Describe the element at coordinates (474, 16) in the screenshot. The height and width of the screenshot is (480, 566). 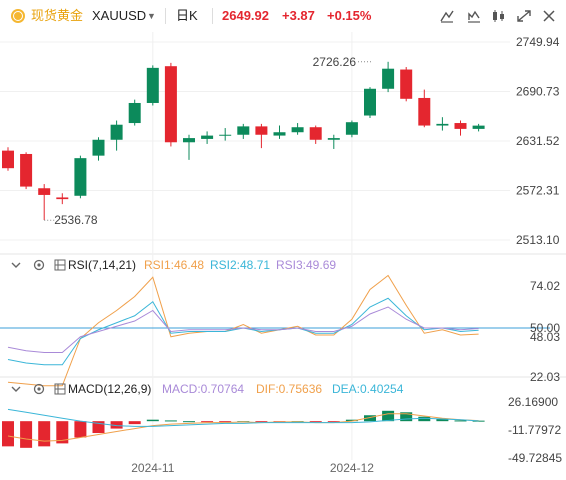
I see `indicator-settings-icon` at that location.